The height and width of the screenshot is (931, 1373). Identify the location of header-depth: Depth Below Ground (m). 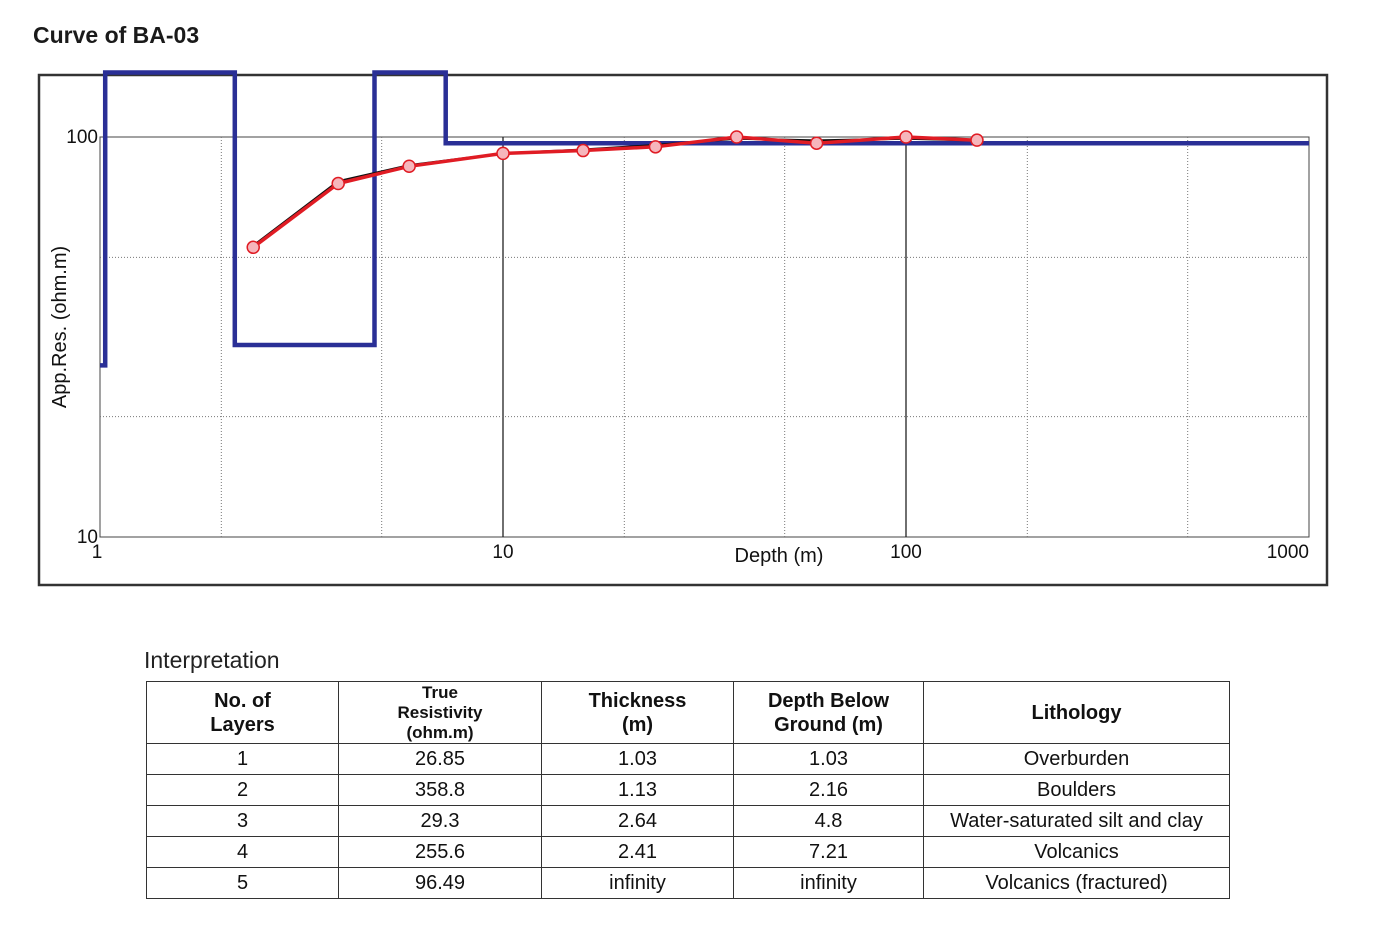
(828, 712).